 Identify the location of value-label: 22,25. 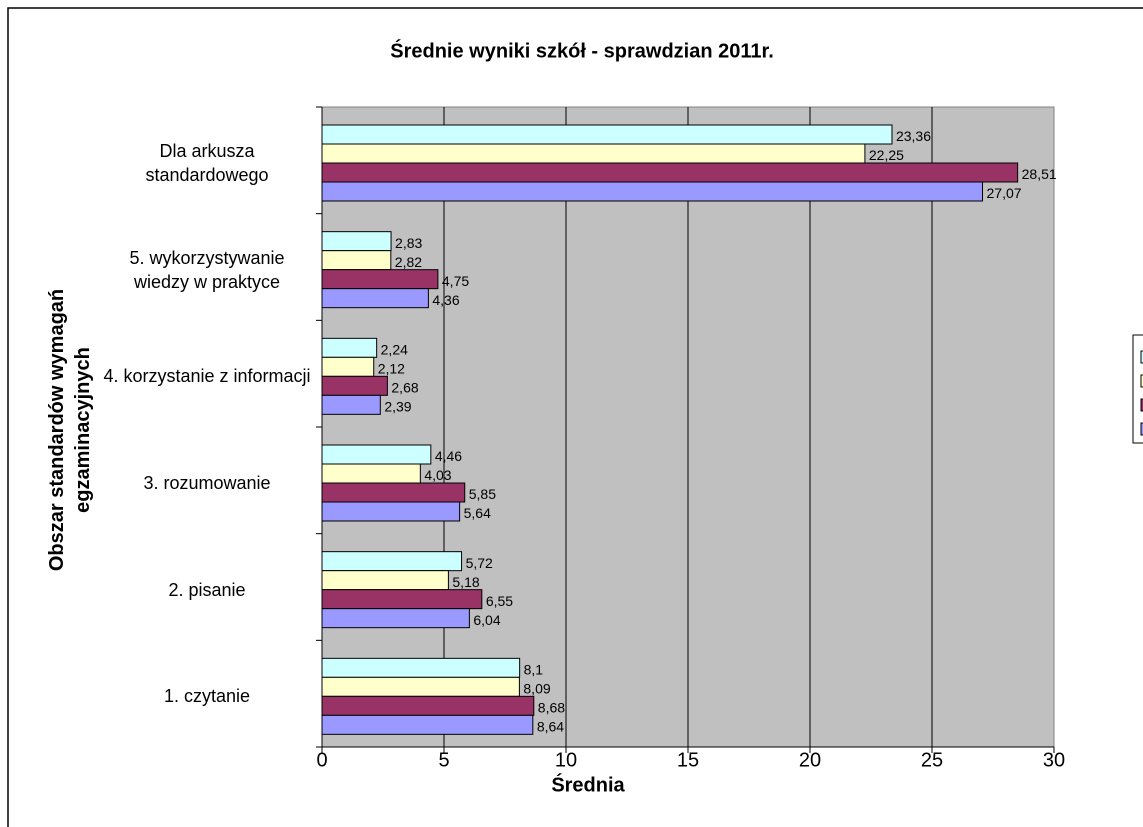
(886, 155).